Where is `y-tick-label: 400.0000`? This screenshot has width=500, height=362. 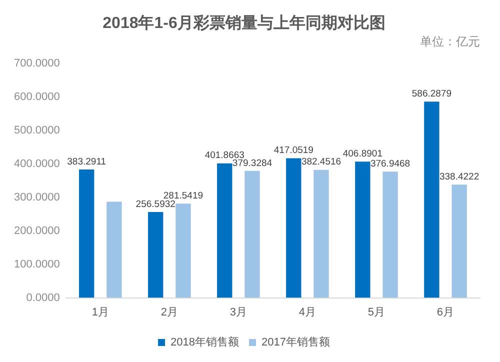
y-tick-label: 400.0000 is located at coordinates (37, 164).